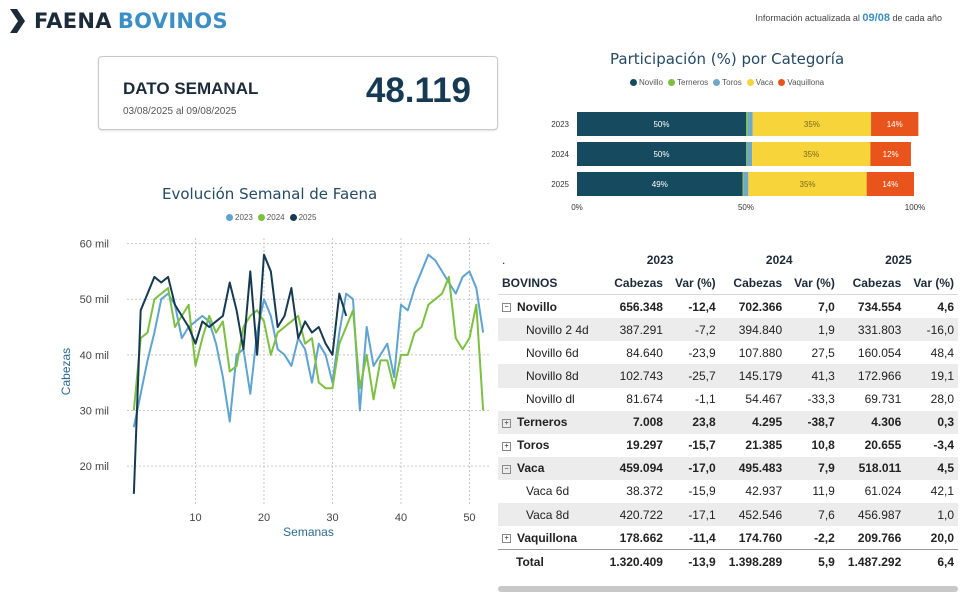  What do you see at coordinates (753, 376) in the screenshot?
I see `table-cell: 145.179` at bounding box center [753, 376].